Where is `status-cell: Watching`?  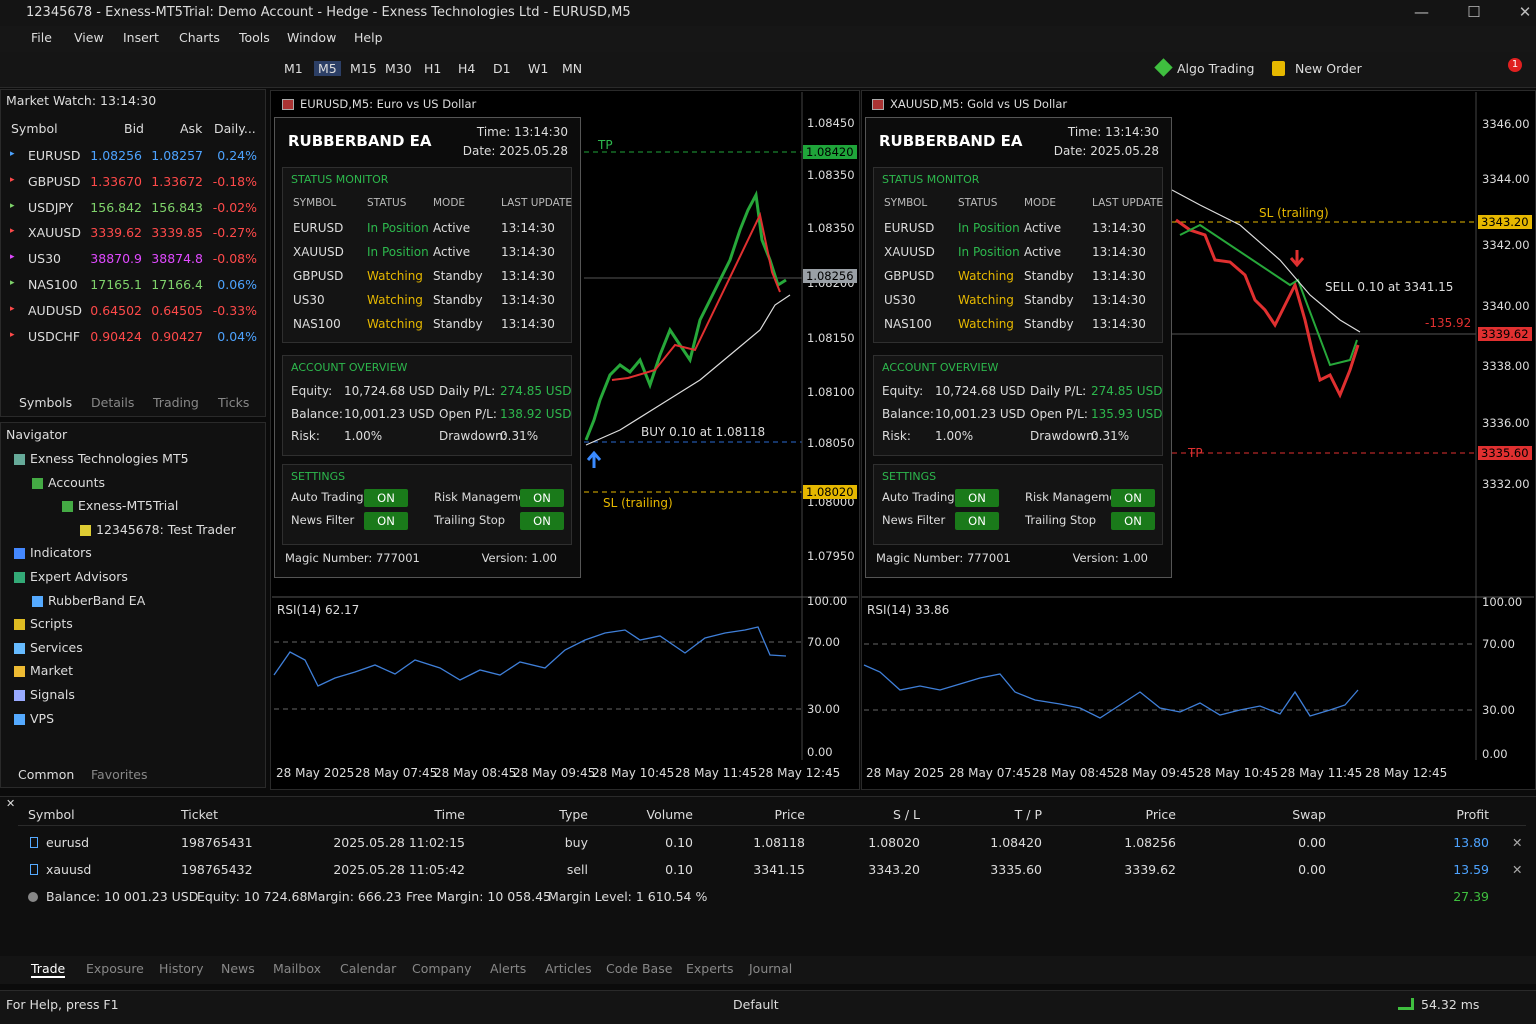
status-cell: Watching is located at coordinates (986, 276).